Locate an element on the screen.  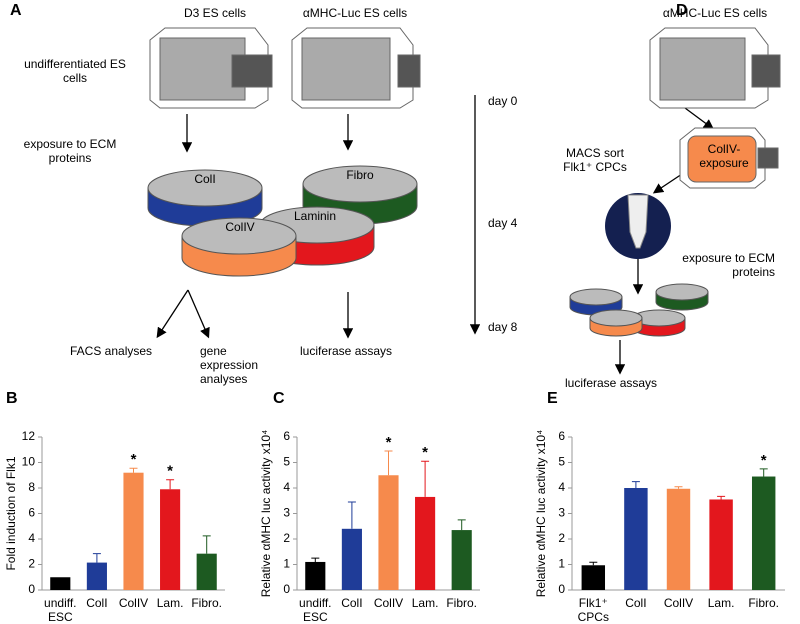
y-axis-label: Fold induction of Flk1 is located at coordinates (11, 513).